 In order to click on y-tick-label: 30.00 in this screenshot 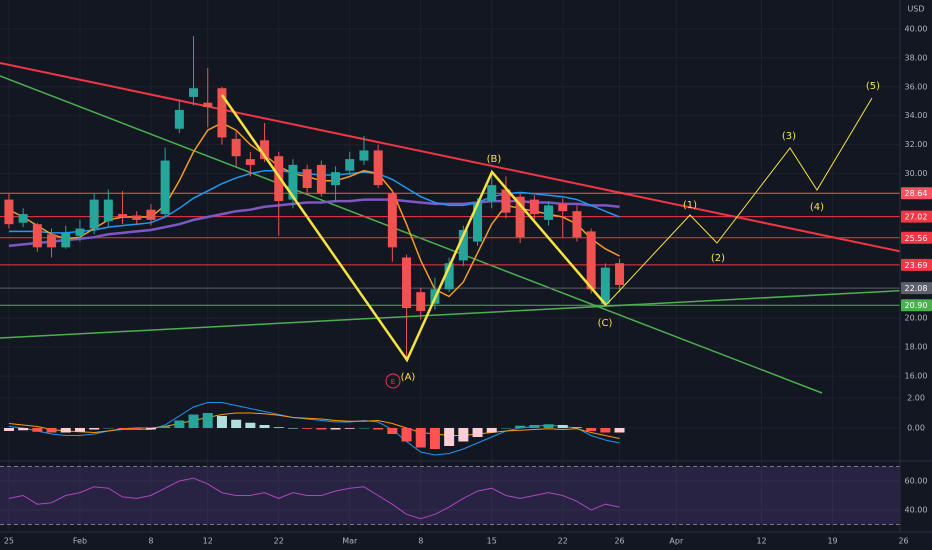, I will do `click(916, 173)`.